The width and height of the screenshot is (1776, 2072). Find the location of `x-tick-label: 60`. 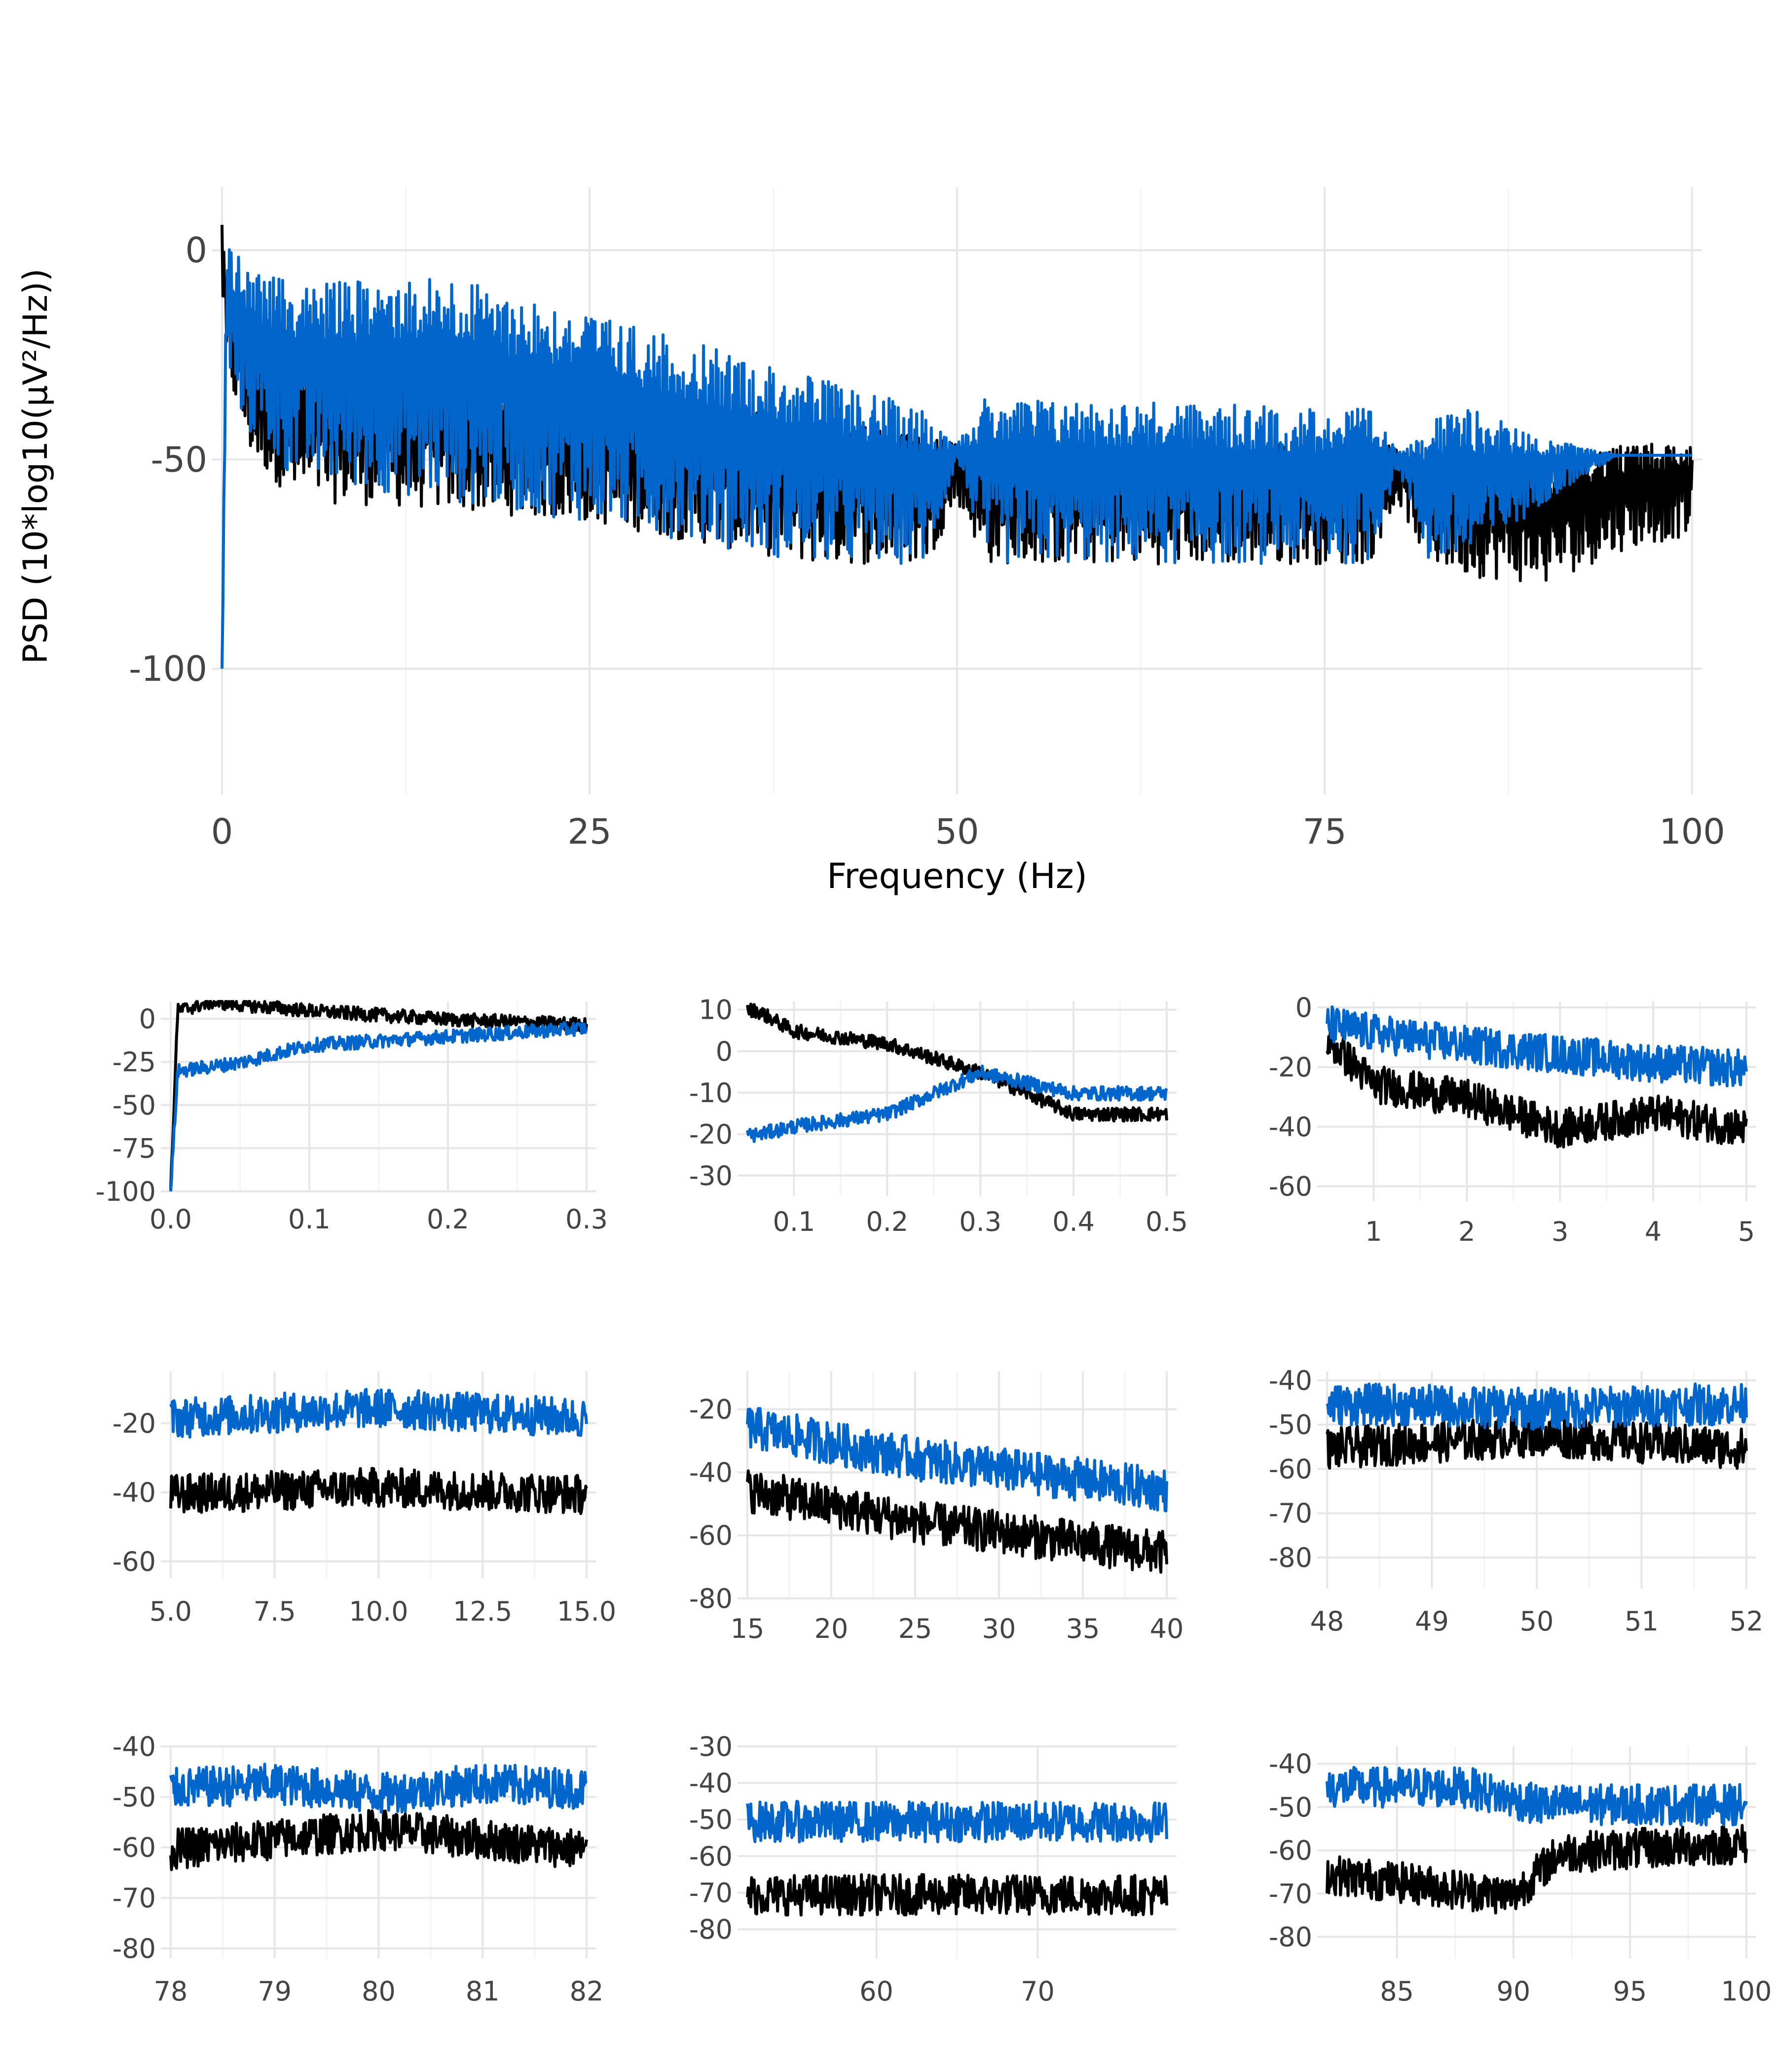

x-tick-label: 60 is located at coordinates (876, 1992).